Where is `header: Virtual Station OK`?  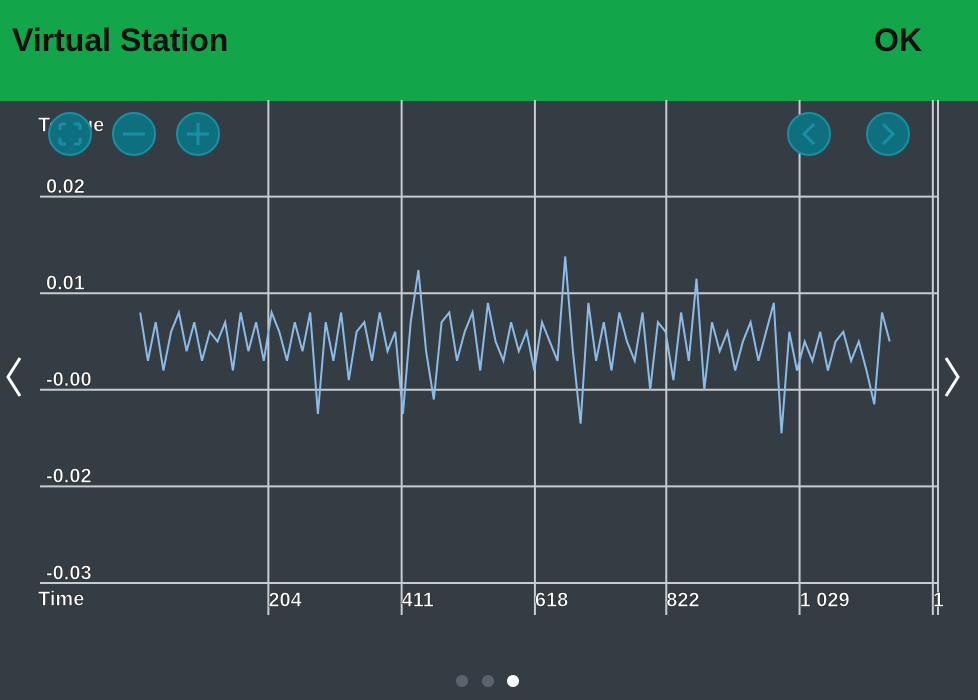 header: Virtual Station OK is located at coordinates (489, 50).